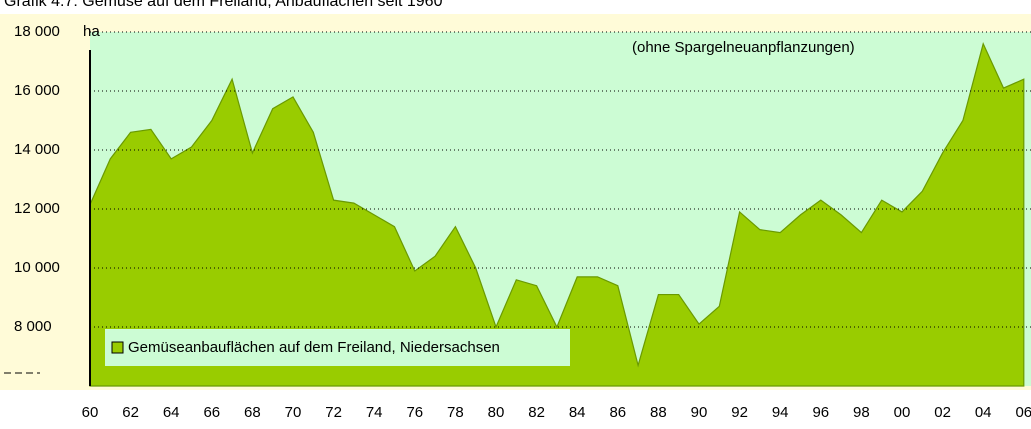  What do you see at coordinates (211, 412) in the screenshot?
I see `x-tick-label: 66` at bounding box center [211, 412].